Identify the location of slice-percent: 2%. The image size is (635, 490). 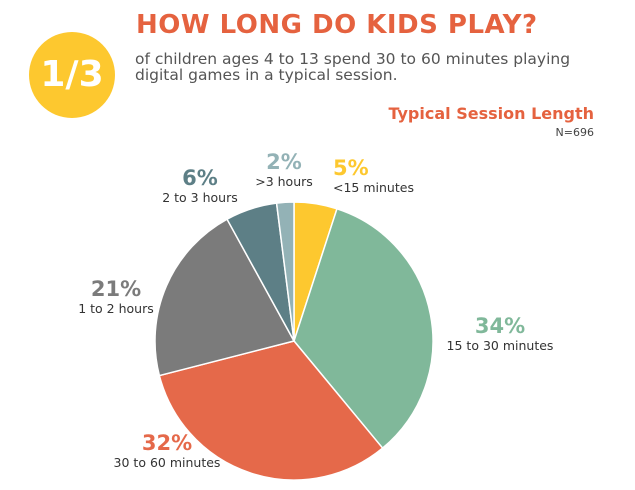
(284, 162).